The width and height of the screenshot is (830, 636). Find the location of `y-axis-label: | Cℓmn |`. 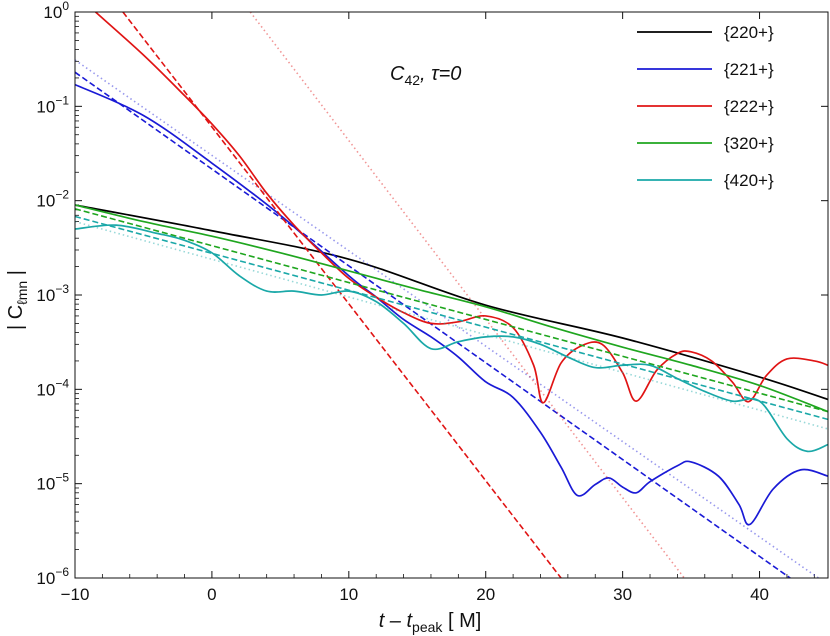

y-axis-label: | Cℓmn | is located at coordinates (17, 300).